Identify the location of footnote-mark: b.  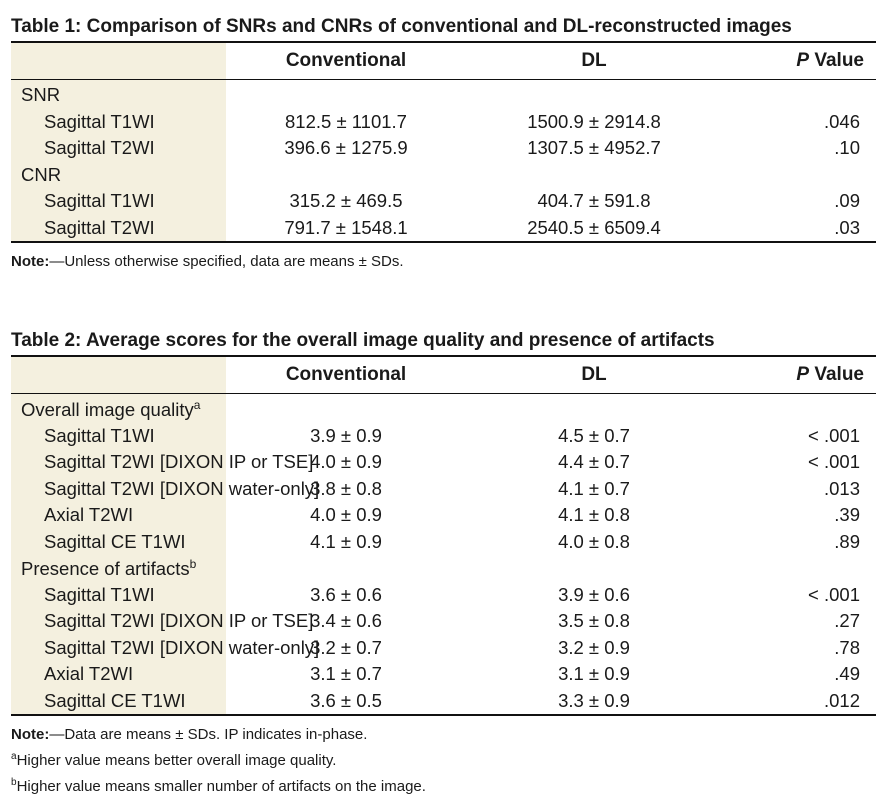
(193, 563).